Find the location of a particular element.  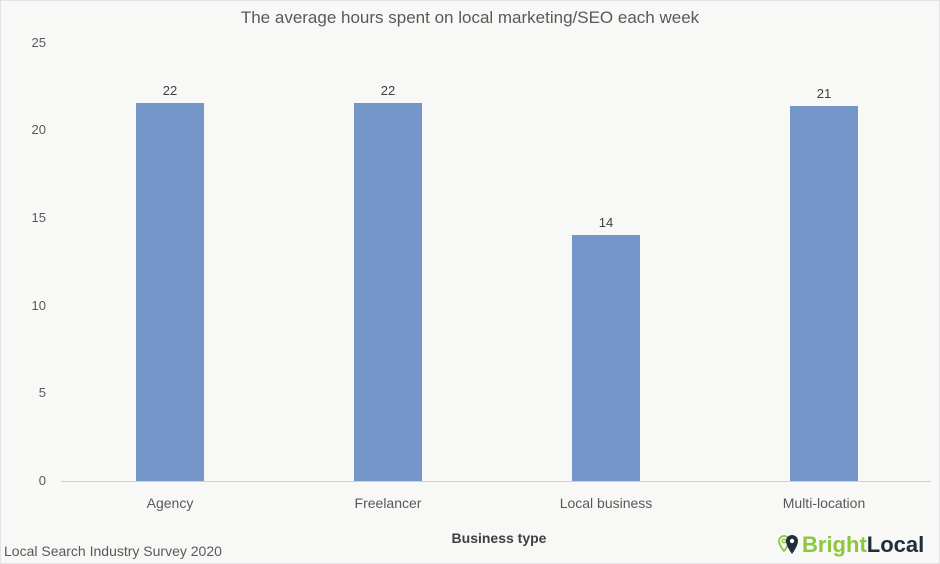

x-label-multi-location: Multi-location is located at coordinates (824, 503).